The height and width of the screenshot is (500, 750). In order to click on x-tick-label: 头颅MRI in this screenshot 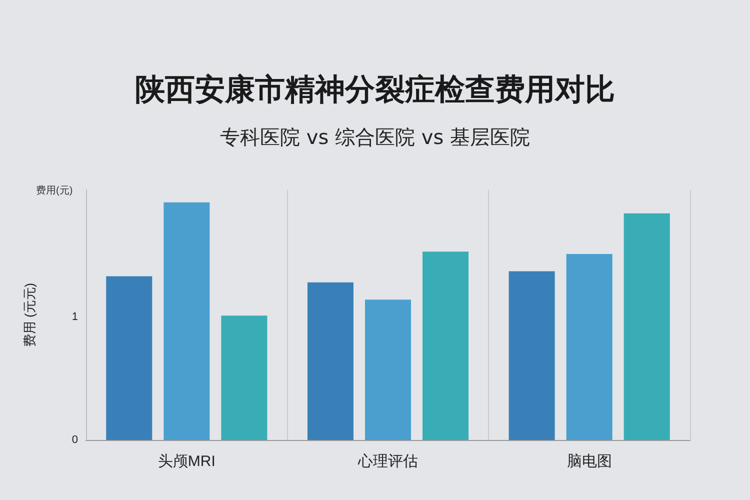, I will do `click(187, 461)`.